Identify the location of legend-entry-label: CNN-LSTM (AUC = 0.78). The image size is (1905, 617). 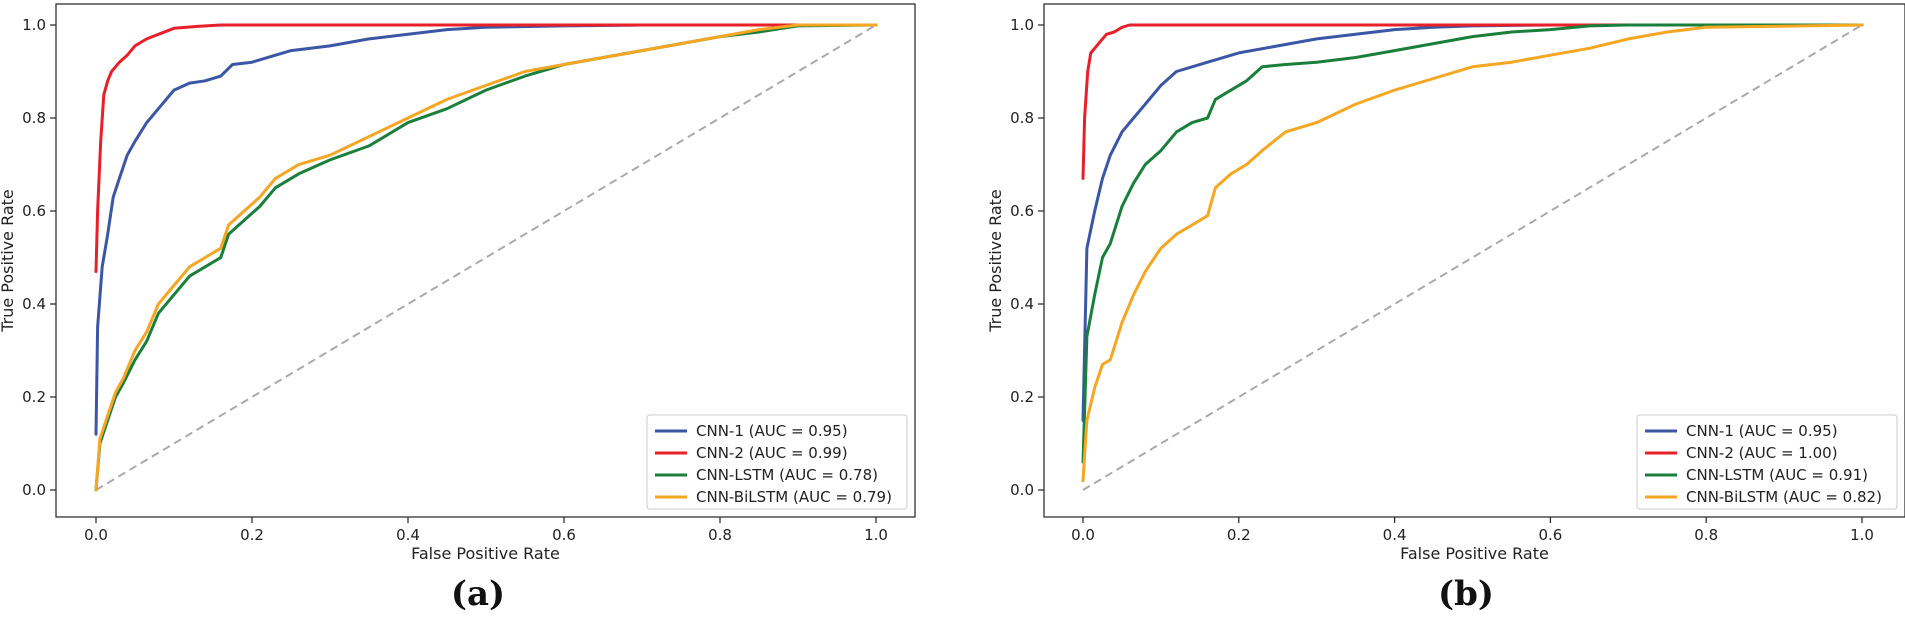
(787, 475).